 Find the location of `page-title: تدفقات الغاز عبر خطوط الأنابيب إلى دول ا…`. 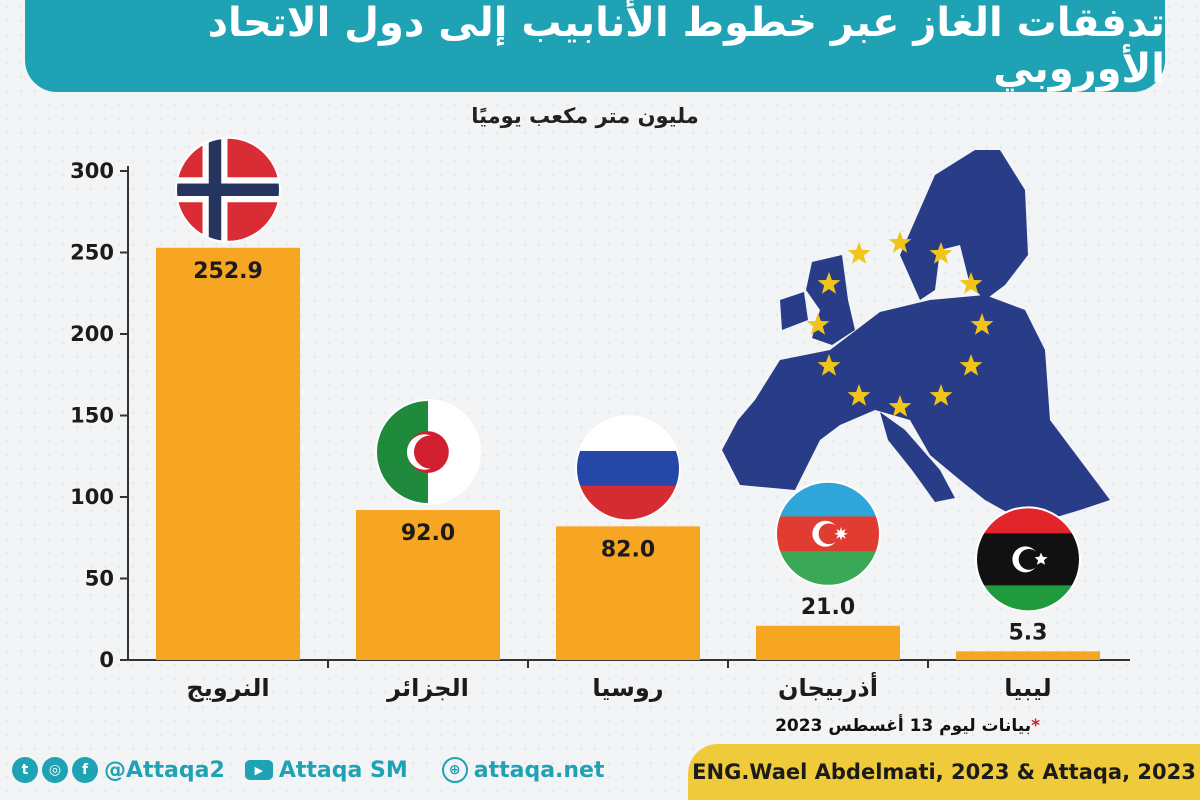

page-title: تدفقات الغاز عبر خطوط الأنابيب إلى دول ا… is located at coordinates (686, 46).